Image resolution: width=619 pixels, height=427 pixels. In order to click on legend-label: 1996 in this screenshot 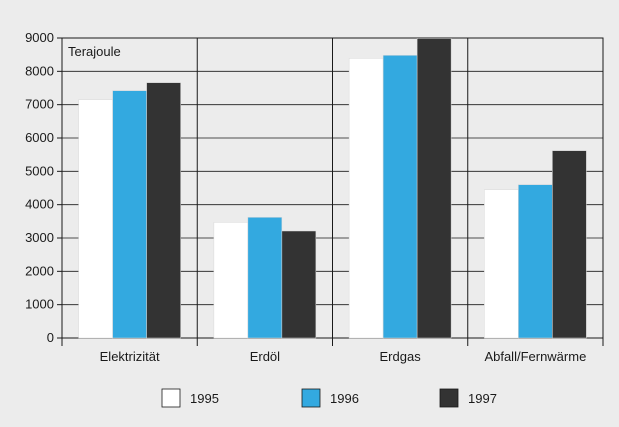, I will do `click(344, 398)`.